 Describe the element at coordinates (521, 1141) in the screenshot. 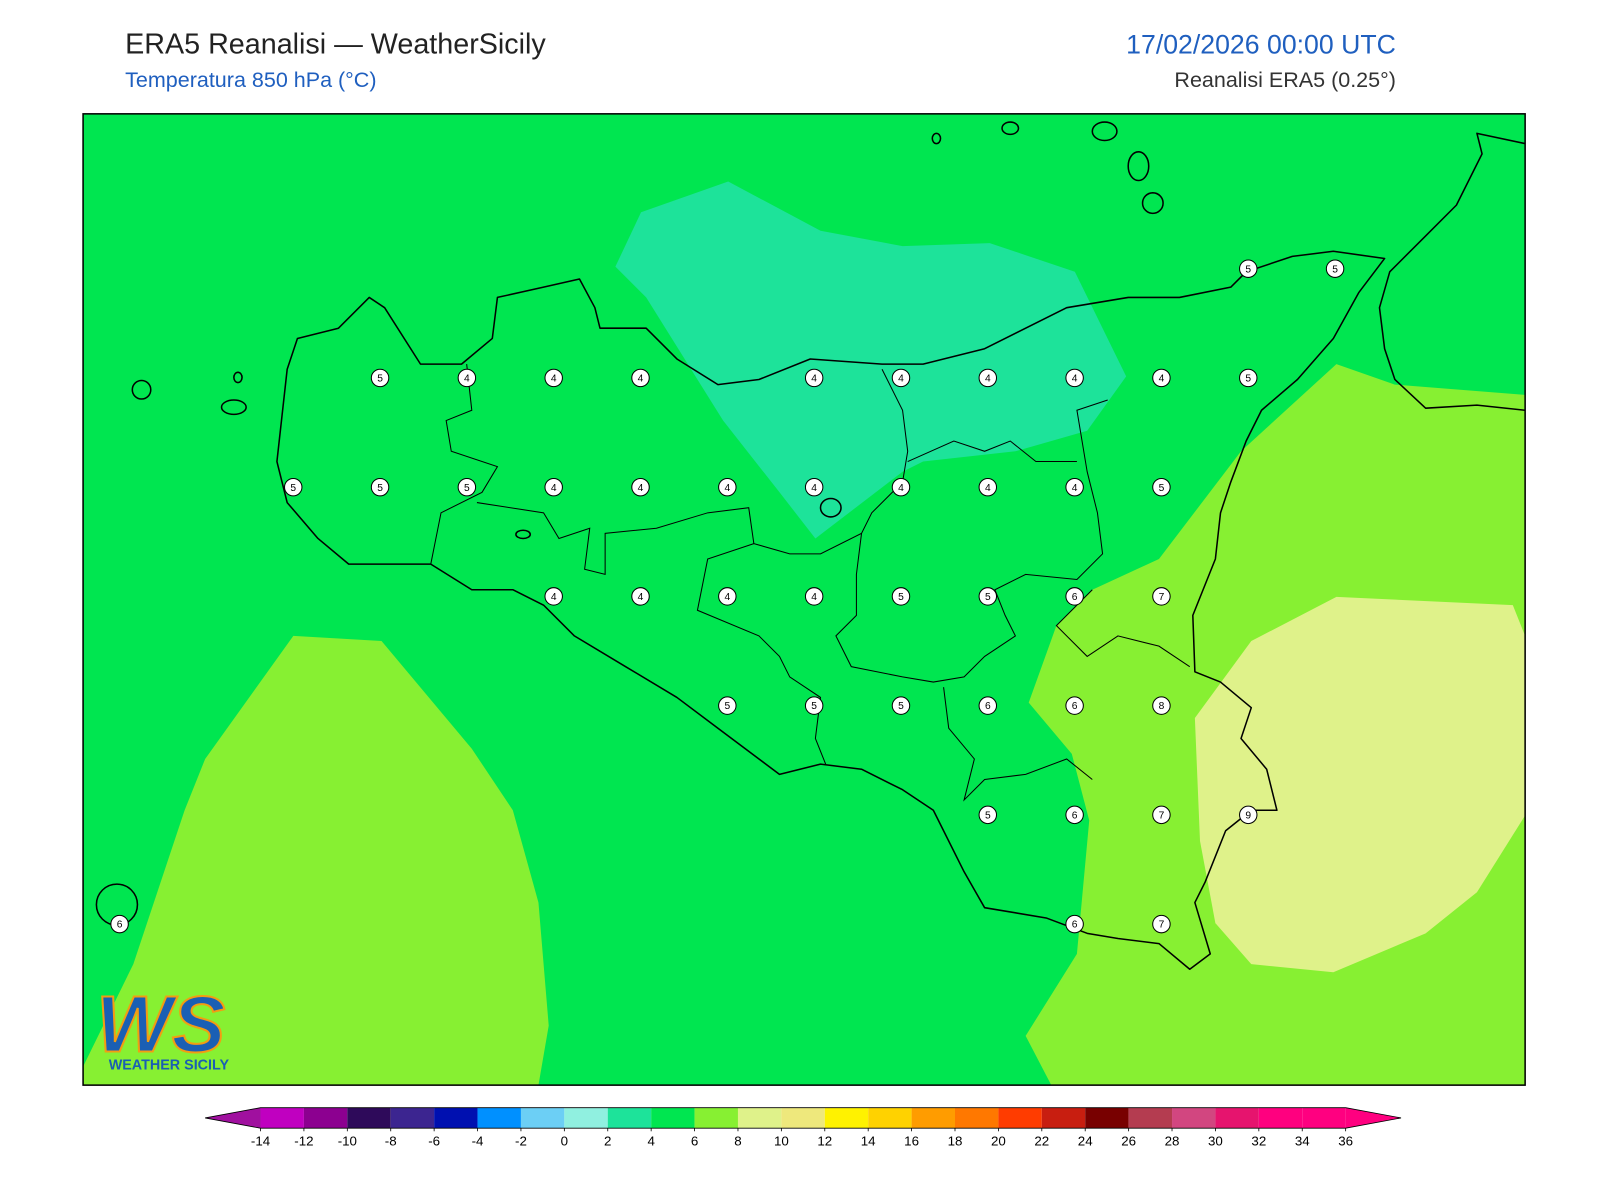

I see `colorbar-tick-label: -2` at that location.